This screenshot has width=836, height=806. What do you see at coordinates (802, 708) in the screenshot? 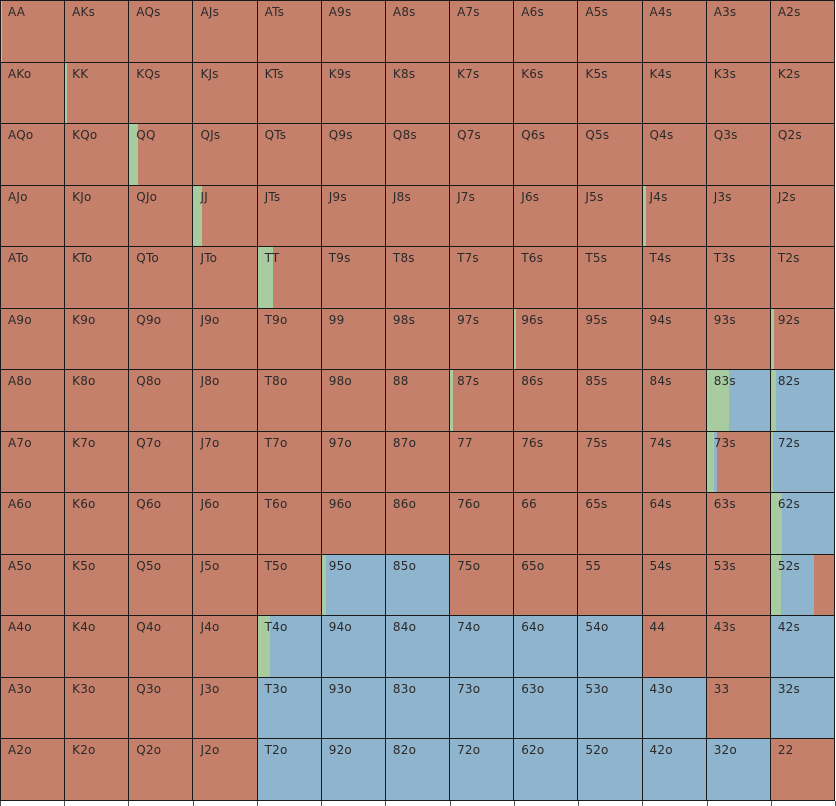
I see `hand-cell-32s: 32s` at bounding box center [802, 708].